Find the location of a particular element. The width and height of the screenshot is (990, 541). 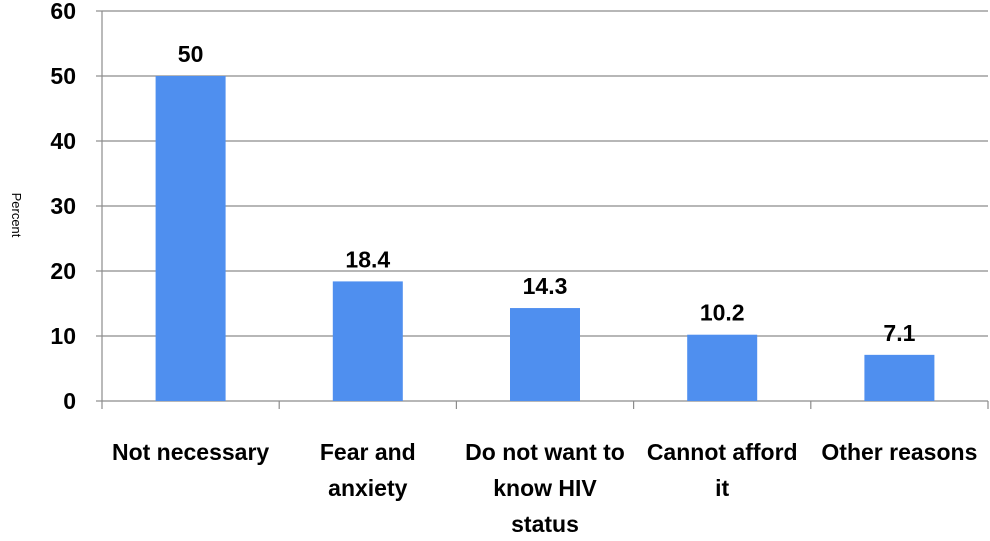

y-tick-label: 20 is located at coordinates (63, 271).